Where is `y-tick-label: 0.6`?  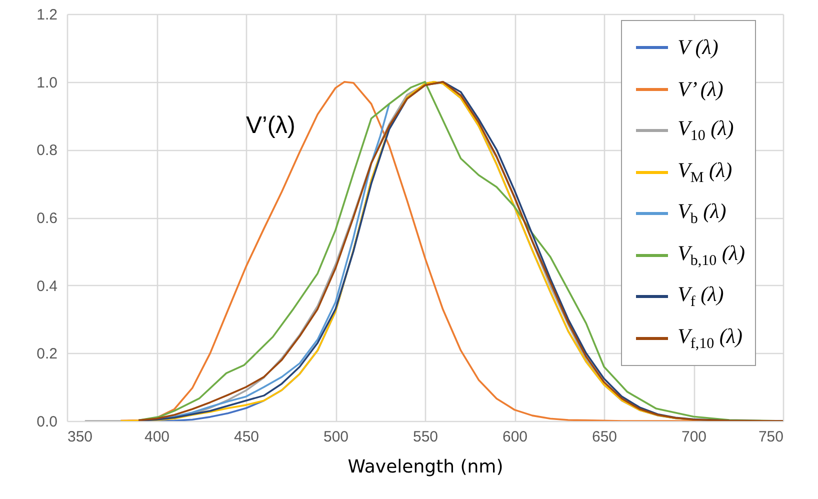
y-tick-label: 0.6 is located at coordinates (47, 218).